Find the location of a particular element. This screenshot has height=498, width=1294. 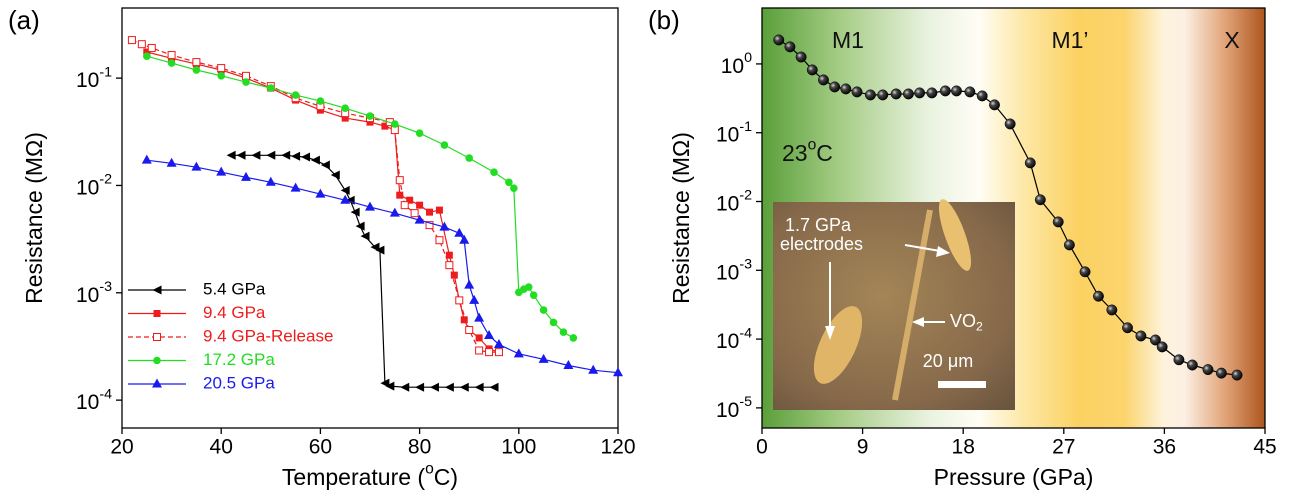

phase-label: M1’ is located at coordinates (1069, 40).